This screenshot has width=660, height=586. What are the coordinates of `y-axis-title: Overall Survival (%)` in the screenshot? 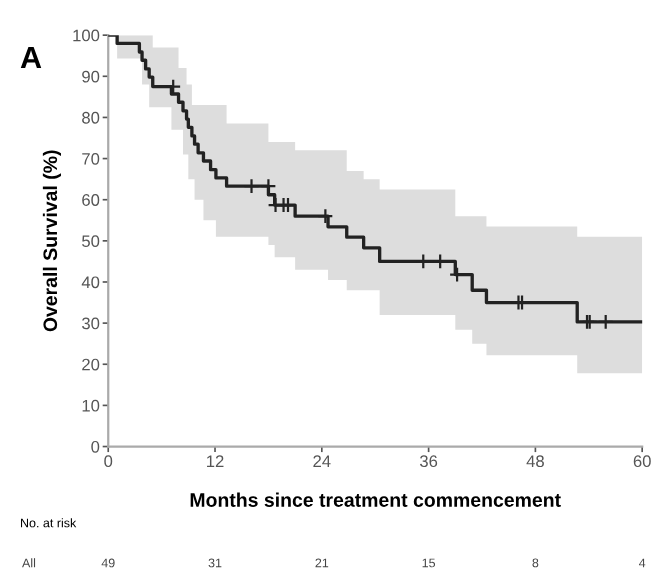 It's located at (51, 241).